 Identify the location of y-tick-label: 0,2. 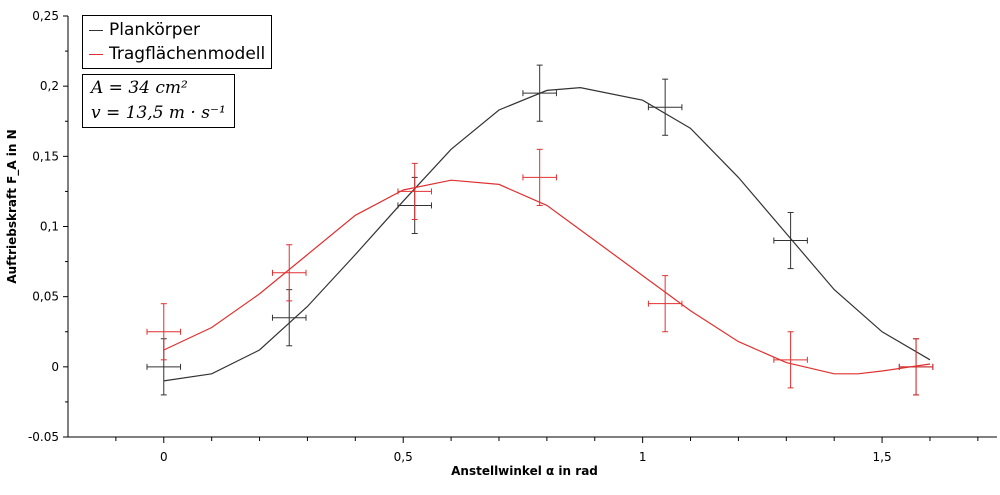
(49, 86).